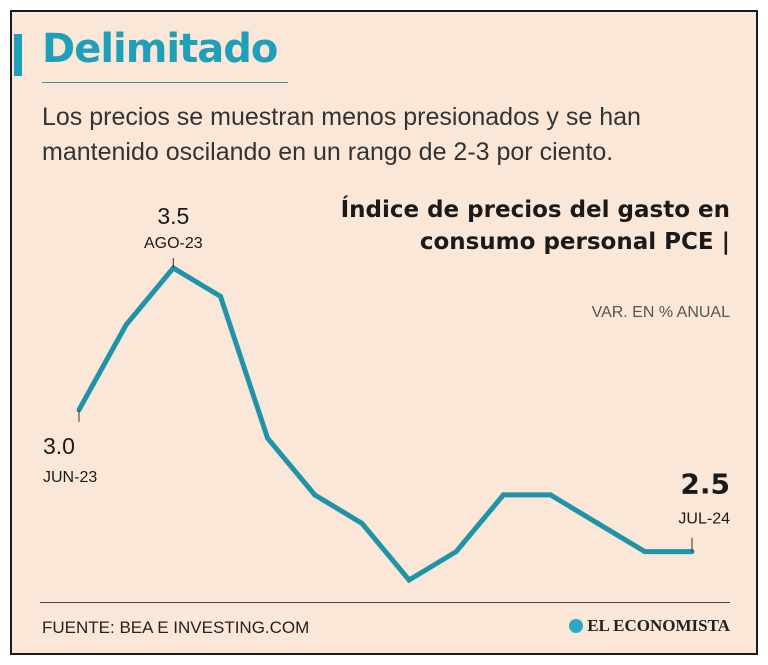  I want to click on globe-icon, so click(576, 626).